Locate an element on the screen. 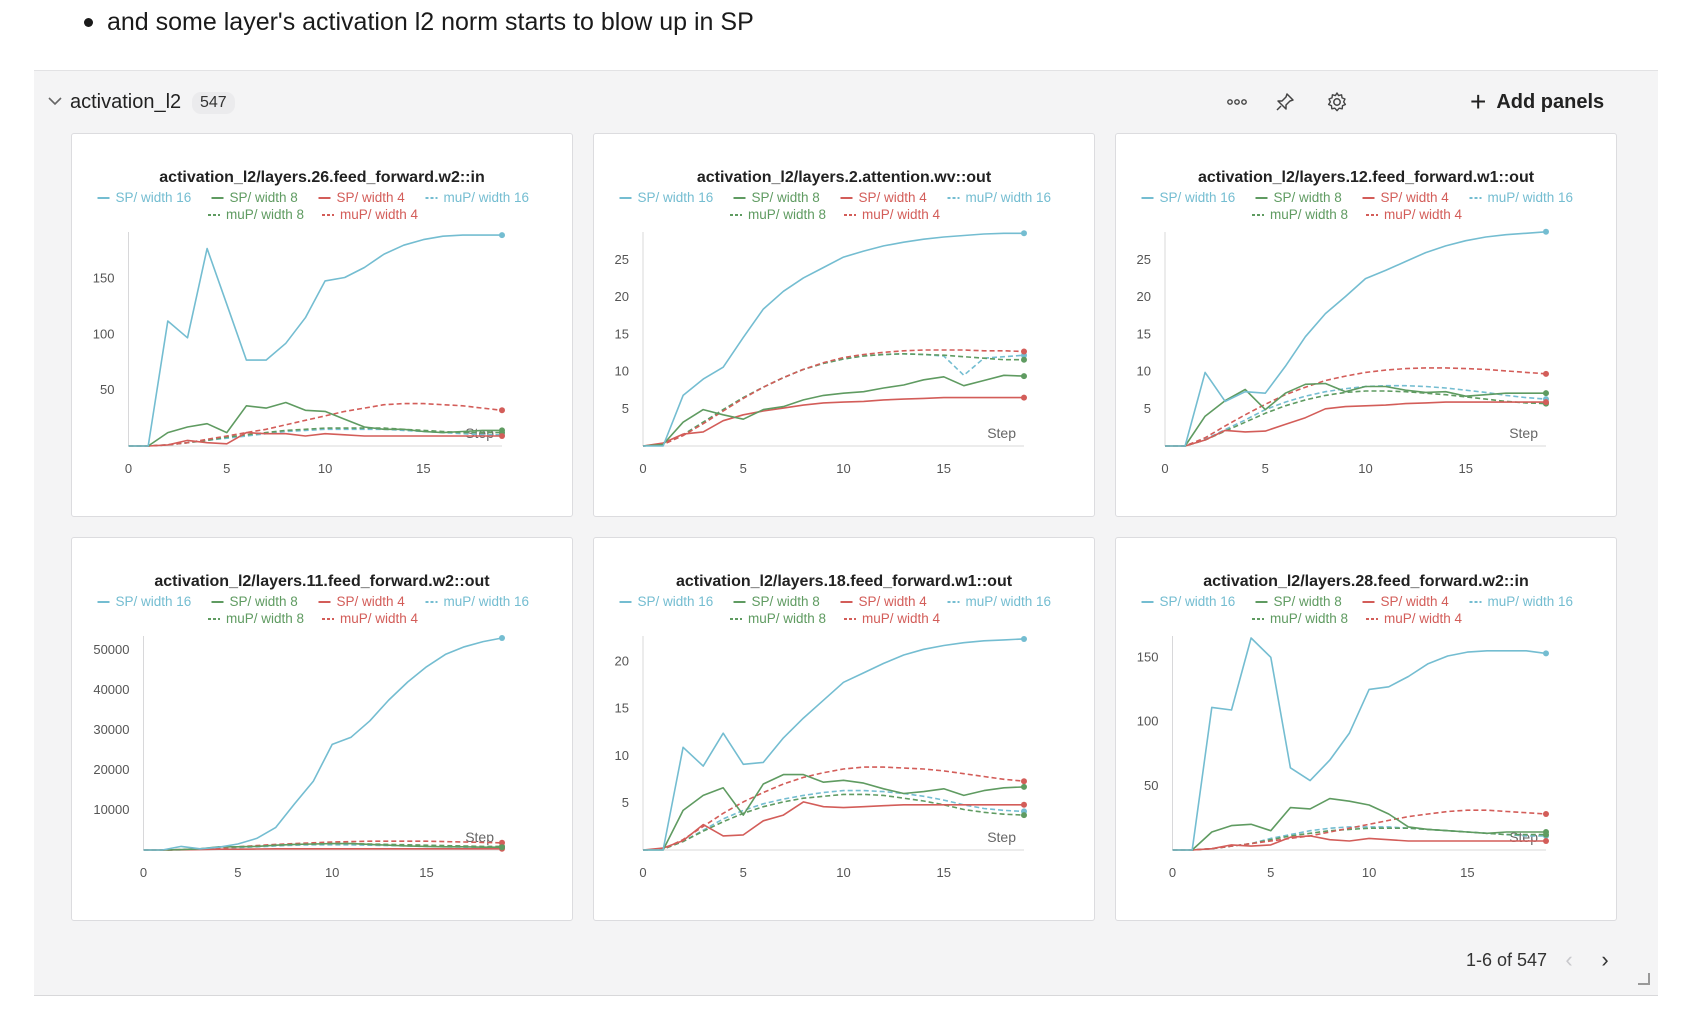  y-tick-label: 40000 is located at coordinates (111, 689).